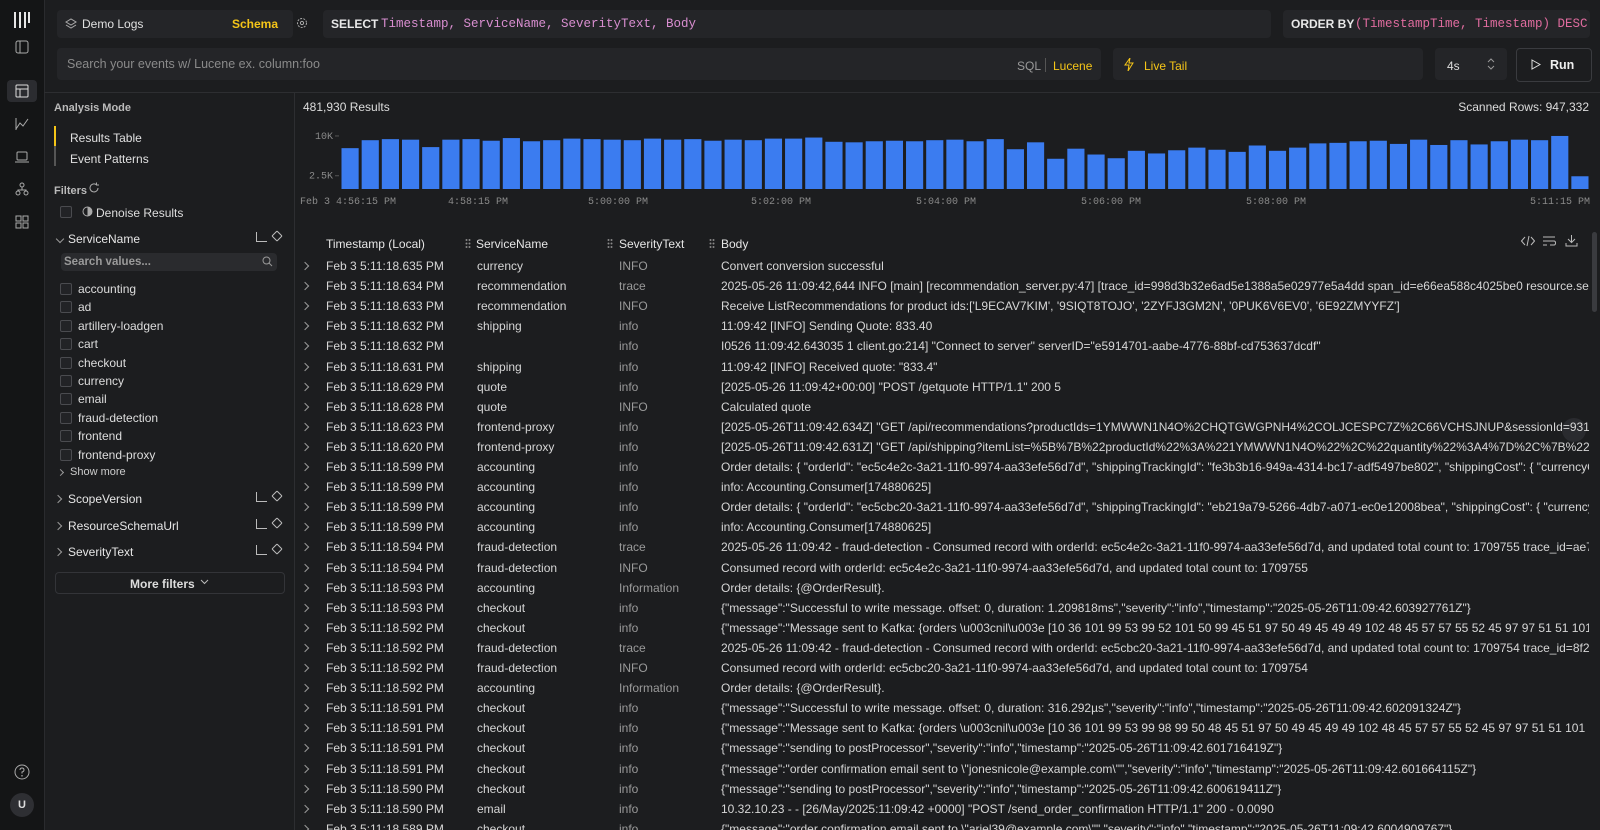 Image resolution: width=1600 pixels, height=830 pixels. I want to click on facet-chart-icon, so click(261, 523).